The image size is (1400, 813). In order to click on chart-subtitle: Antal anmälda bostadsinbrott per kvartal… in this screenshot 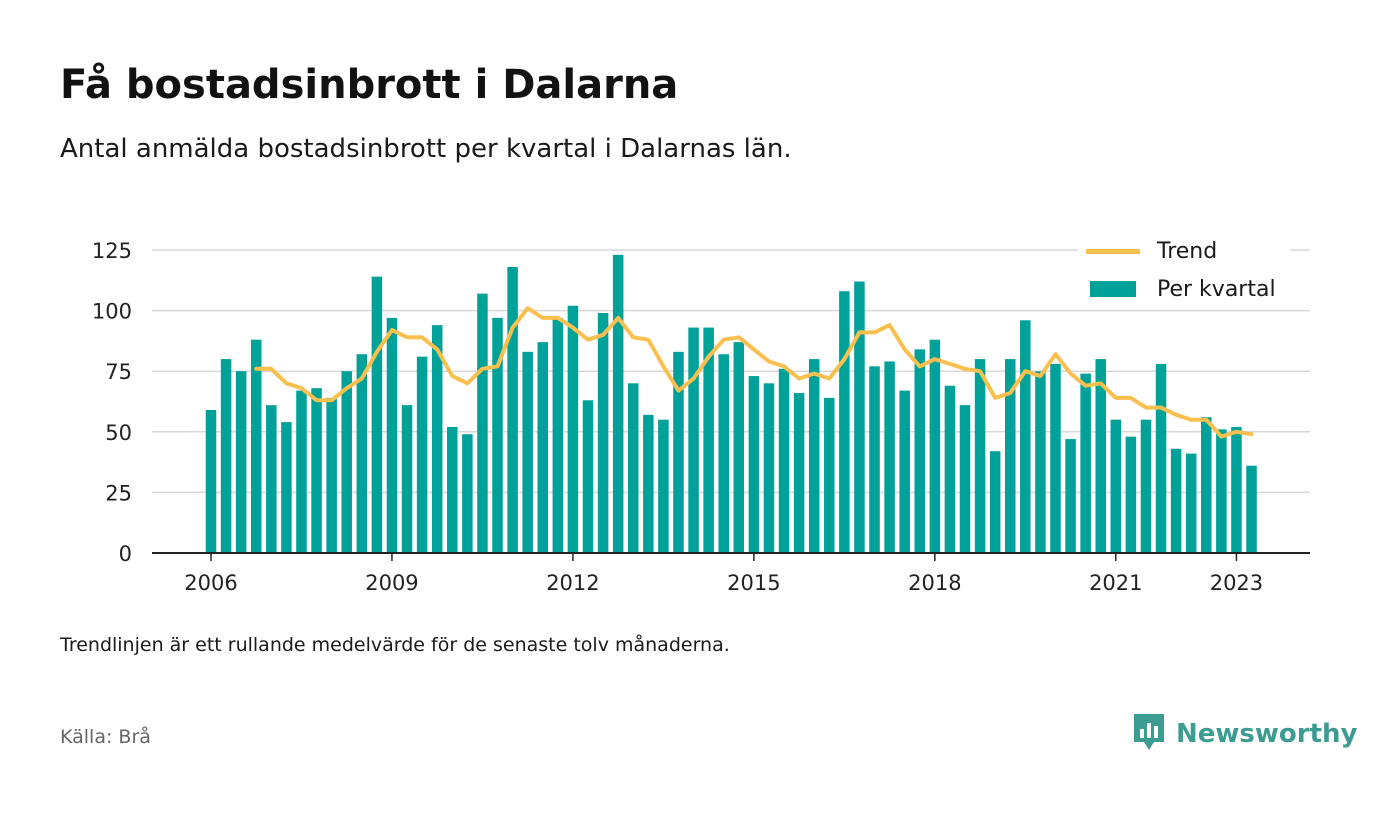, I will do `click(426, 149)`.